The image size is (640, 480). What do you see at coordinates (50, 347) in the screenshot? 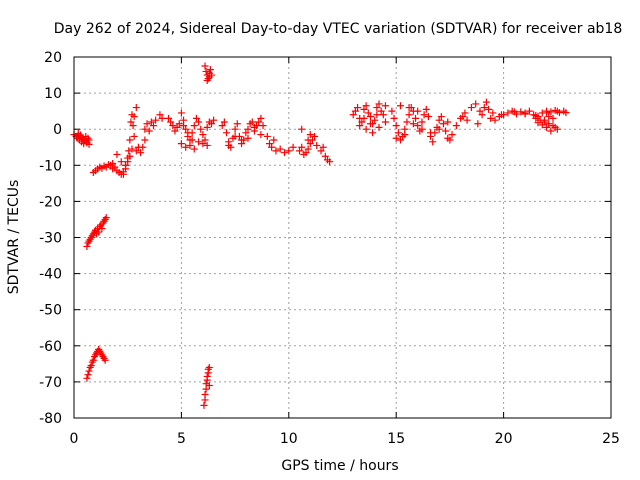
I see `y-tick-label: -60` at bounding box center [50, 347].